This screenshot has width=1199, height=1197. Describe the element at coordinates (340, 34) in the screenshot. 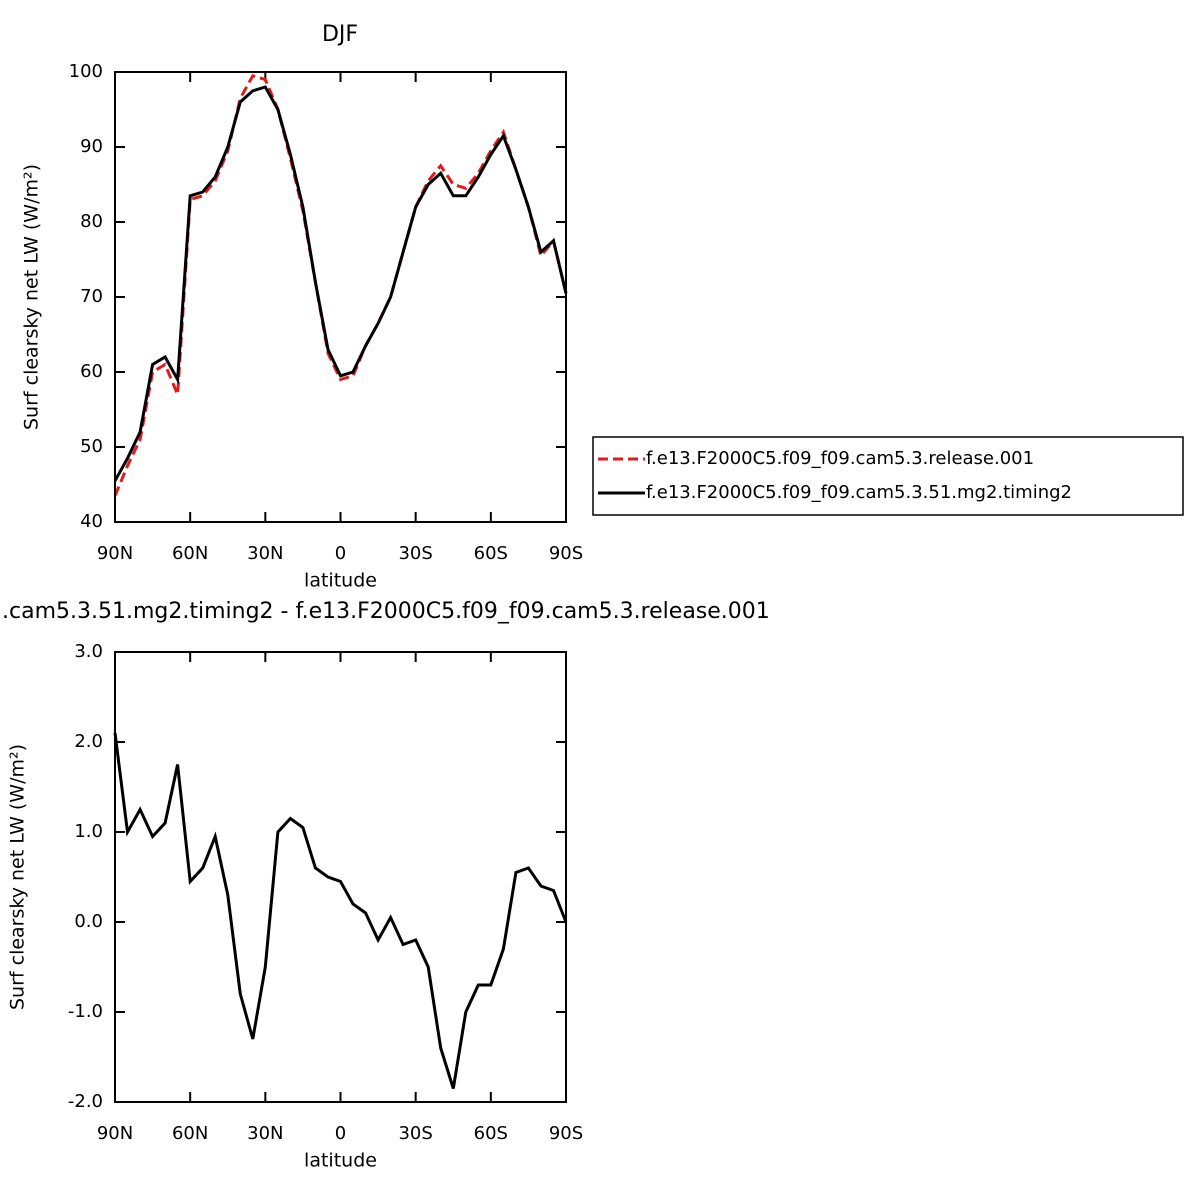

I see `chart-title: DJF` at that location.